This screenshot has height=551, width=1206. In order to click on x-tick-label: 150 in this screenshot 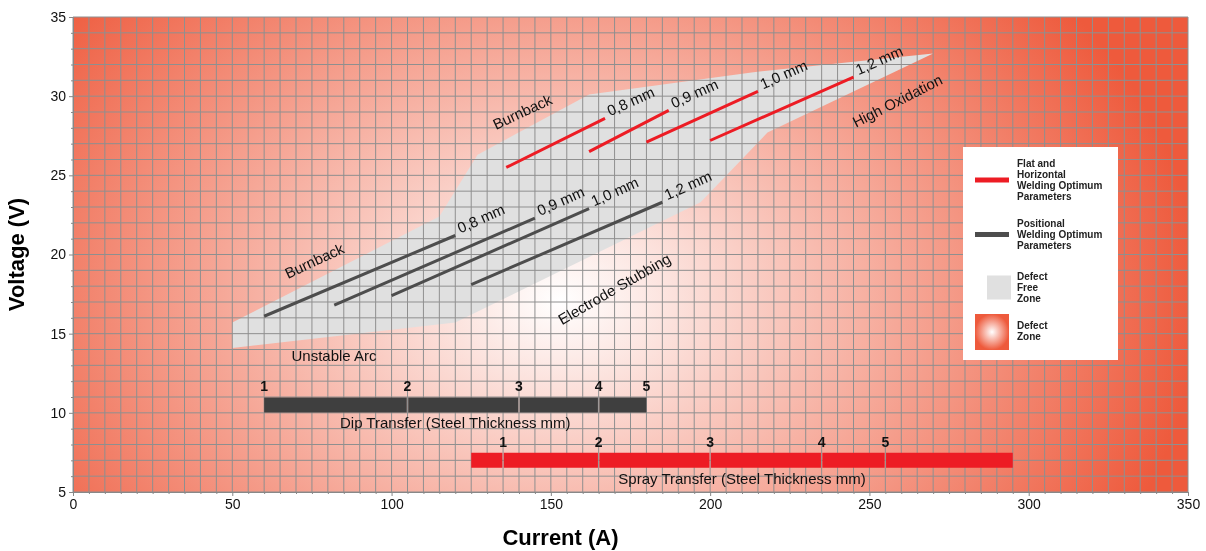, I will do `click(551, 503)`.